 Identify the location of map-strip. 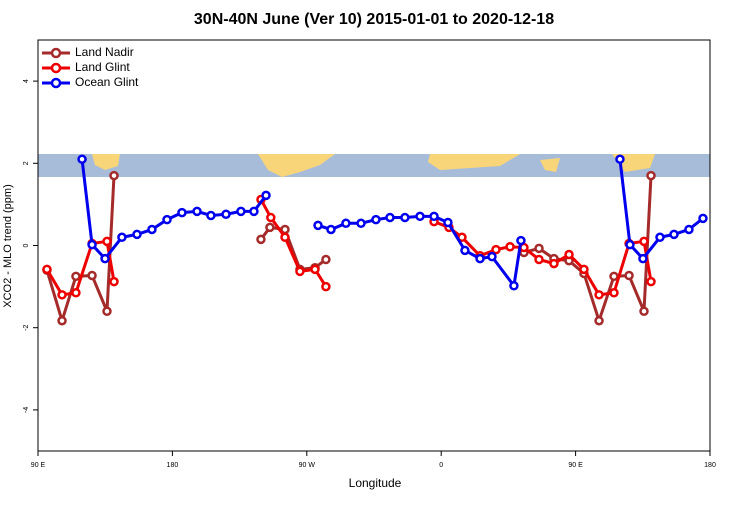
(374, 165).